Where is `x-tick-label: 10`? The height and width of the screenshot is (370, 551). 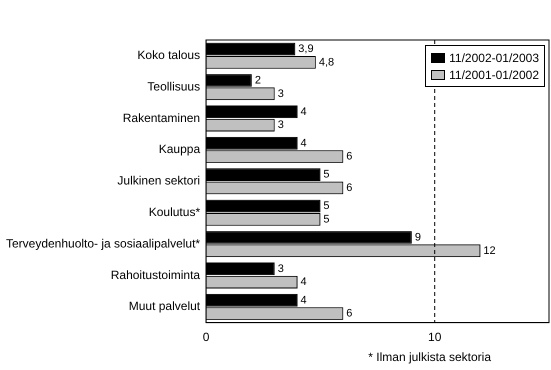 x-tick-label: 10 is located at coordinates (435, 337).